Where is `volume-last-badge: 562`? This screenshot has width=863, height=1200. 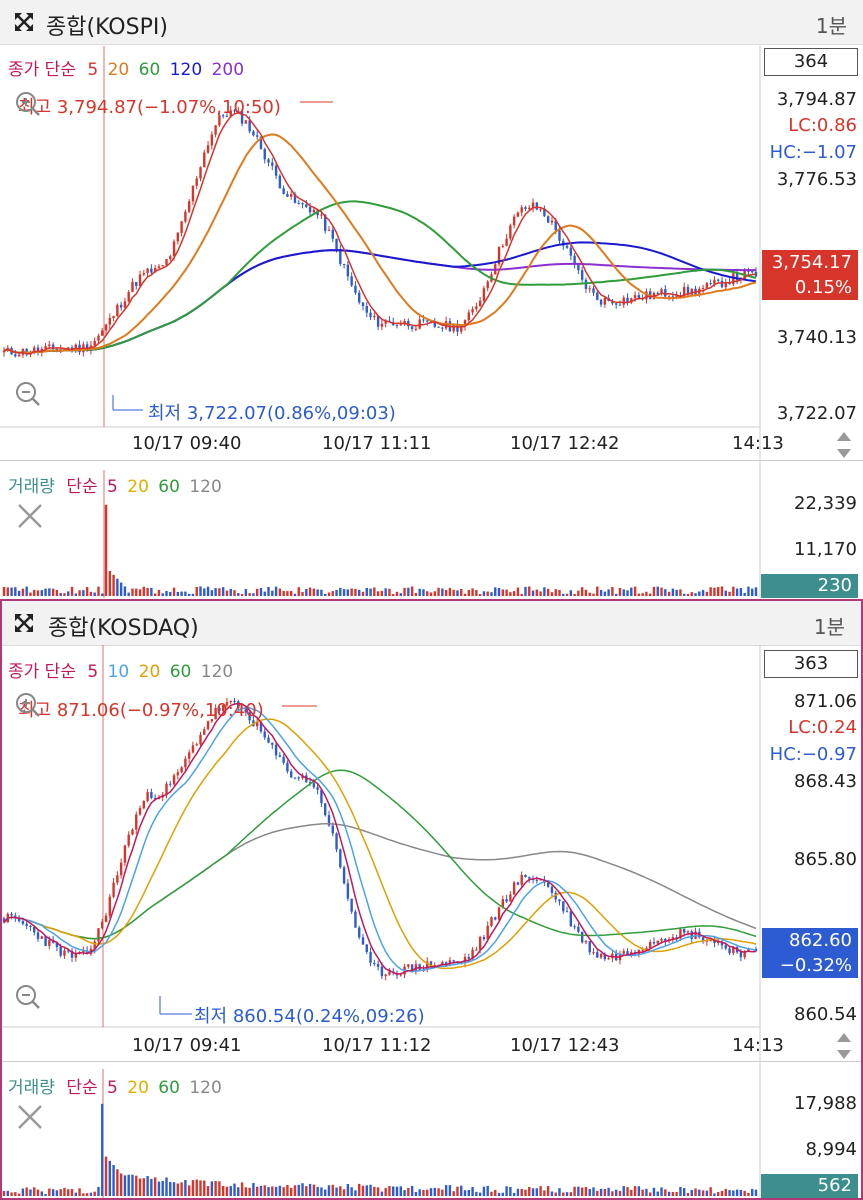
volume-last-badge: 562 is located at coordinates (809, 1186).